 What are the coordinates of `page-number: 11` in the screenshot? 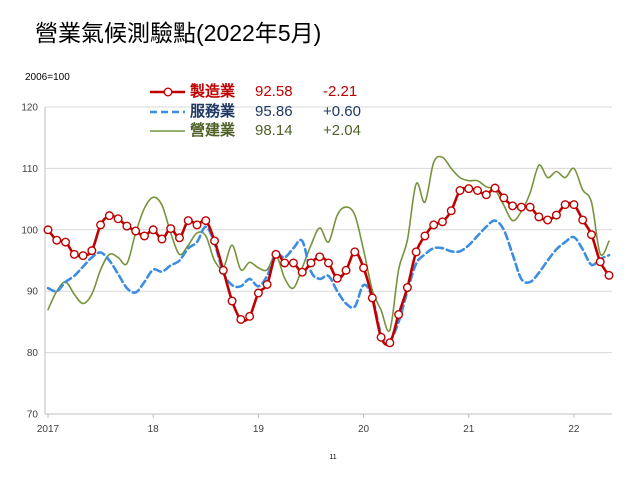 It's located at (333, 457).